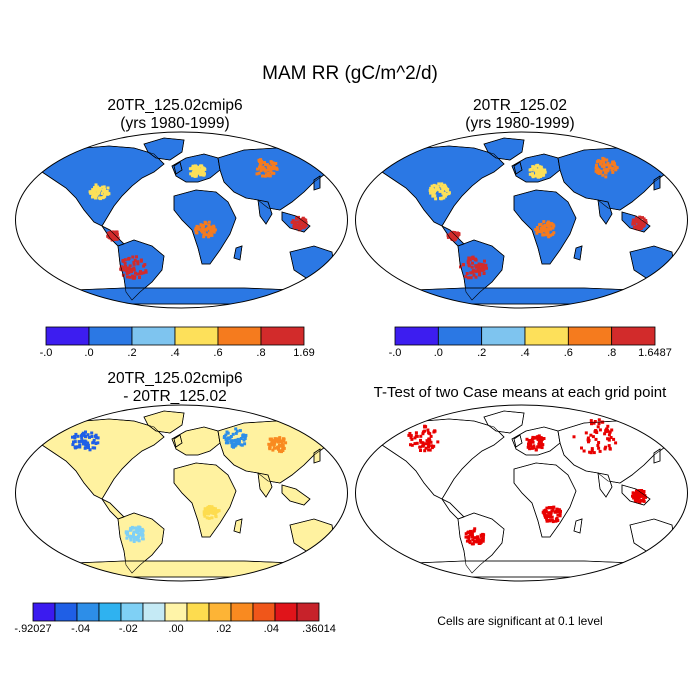 The image size is (700, 700). Describe the element at coordinates (81, 629) in the screenshot. I see `colorbar-tick-label: -.04` at that location.